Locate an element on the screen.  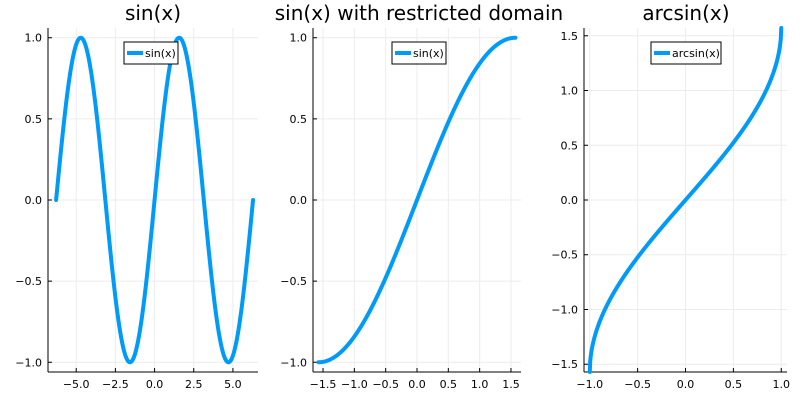
legend: arcsin(x) is located at coordinates (686, 53).